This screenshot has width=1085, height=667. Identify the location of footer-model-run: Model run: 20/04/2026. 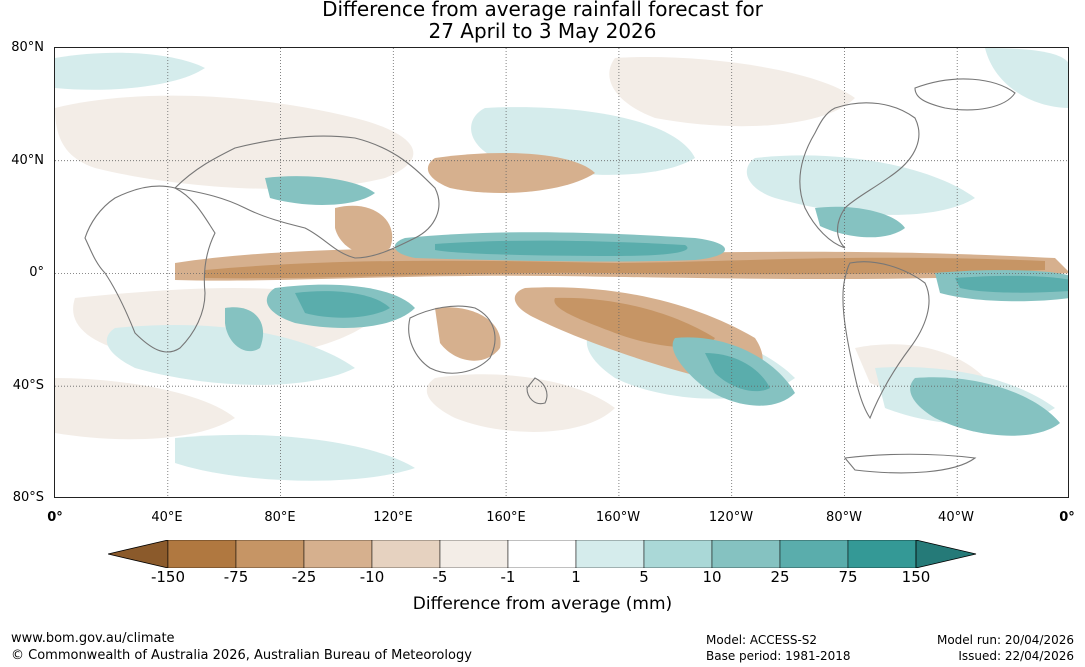
(1005, 640).